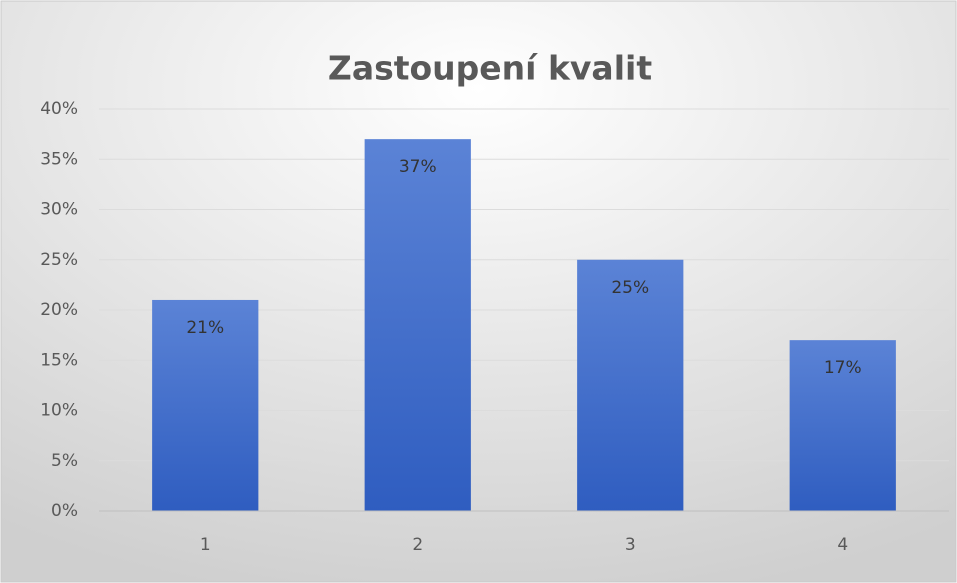  Describe the element at coordinates (205, 545) in the screenshot. I see `x-tick-label: 1` at that location.